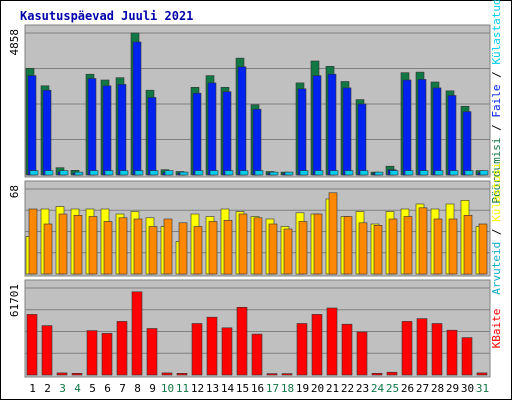 This screenshot has height=404, width=512. Describe the element at coordinates (496, 192) in the screenshot. I see `legend-part: Külastusi` at that location.